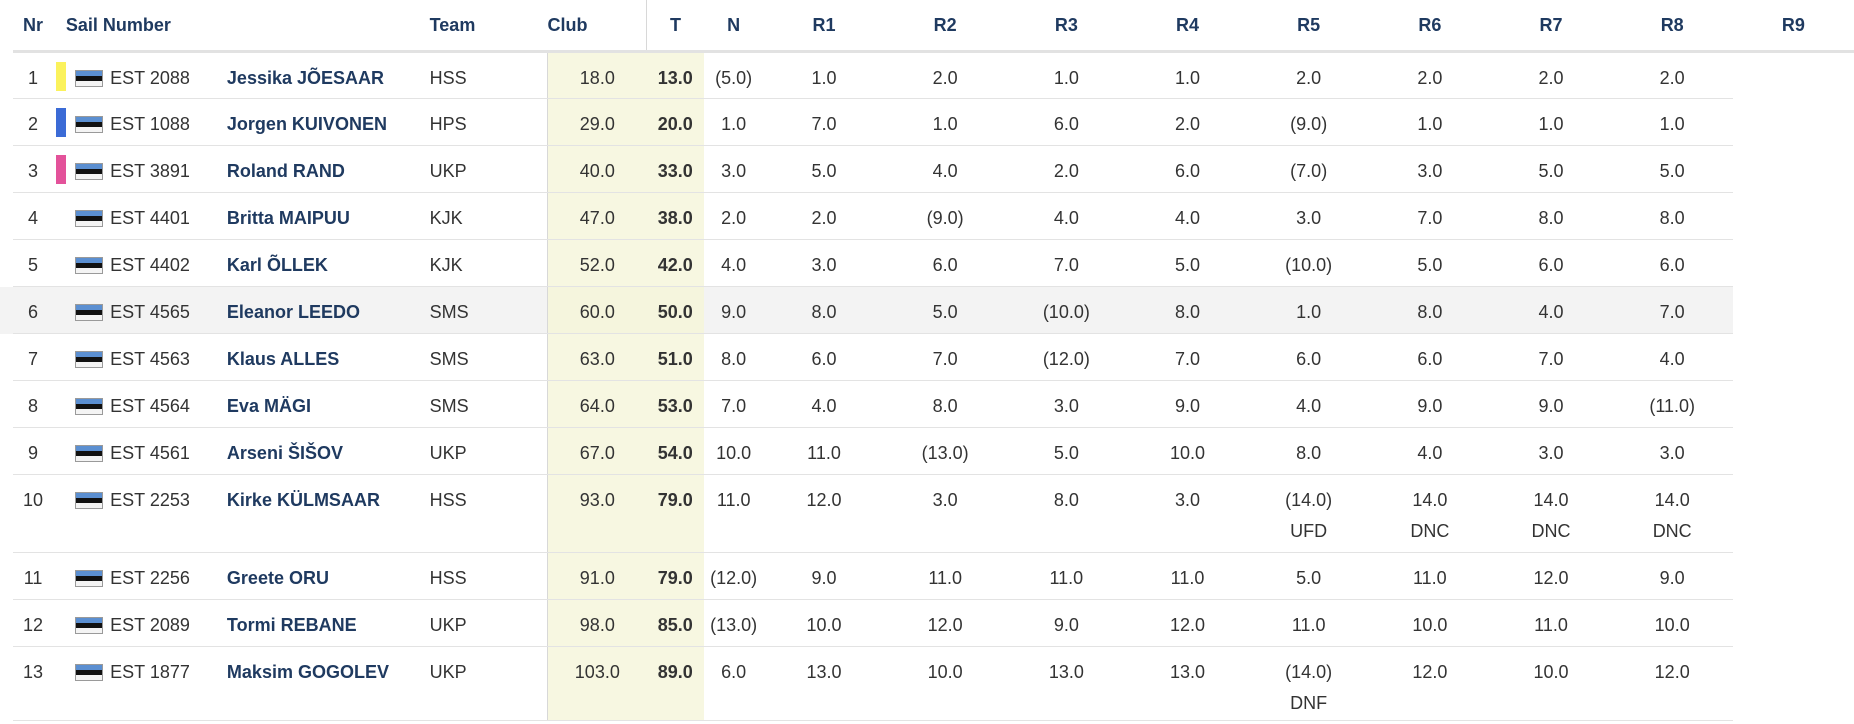 Image resolution: width=1854 pixels, height=724 pixels. Describe the element at coordinates (824, 404) in the screenshot. I see `race-r2-score: 4.0` at that location.